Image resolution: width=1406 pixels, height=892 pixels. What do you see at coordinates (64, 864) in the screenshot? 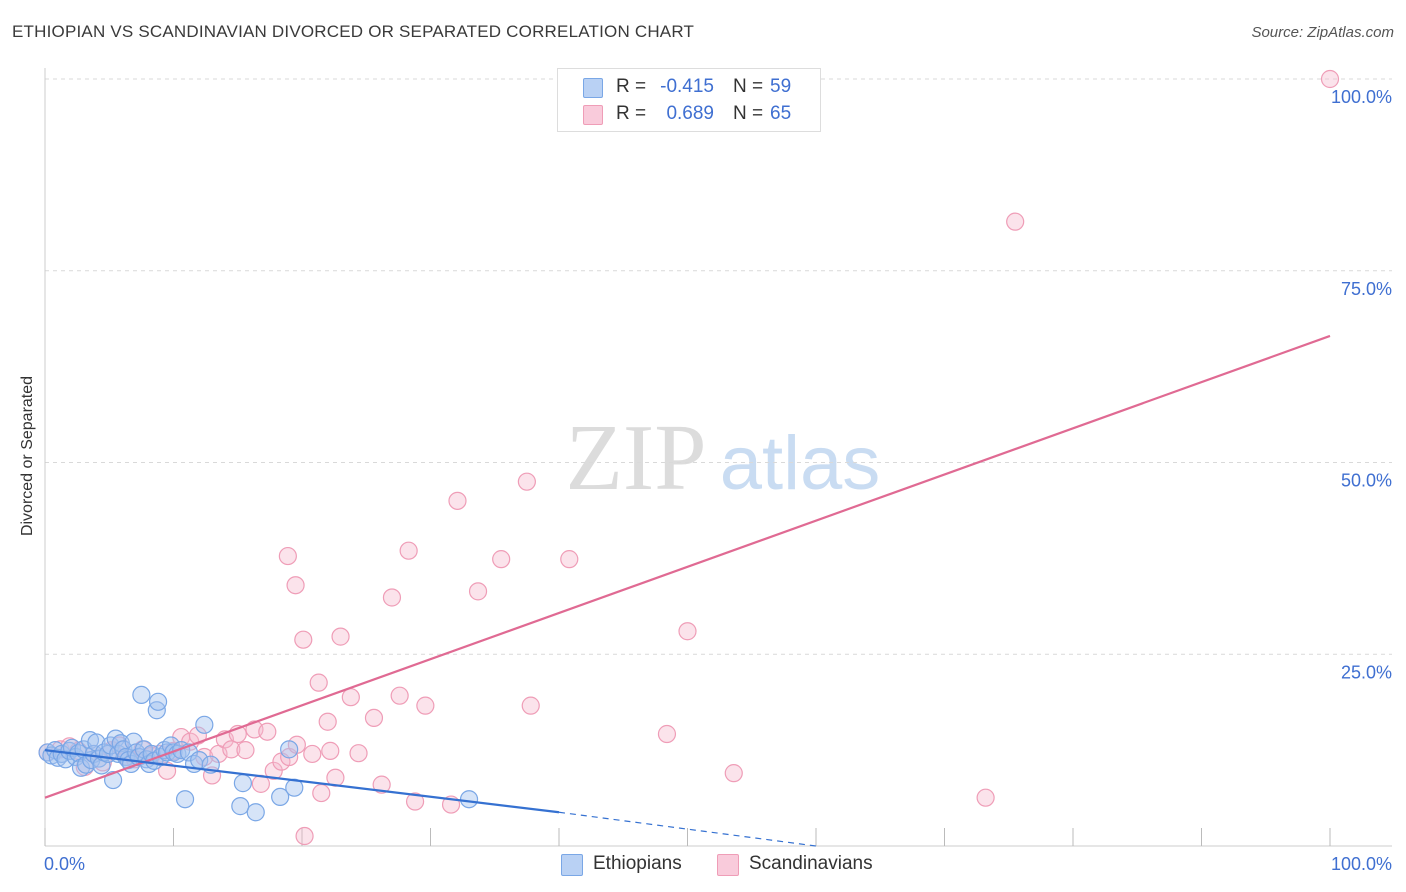
I see `x-tick-label: 0.0%` at bounding box center [64, 864].